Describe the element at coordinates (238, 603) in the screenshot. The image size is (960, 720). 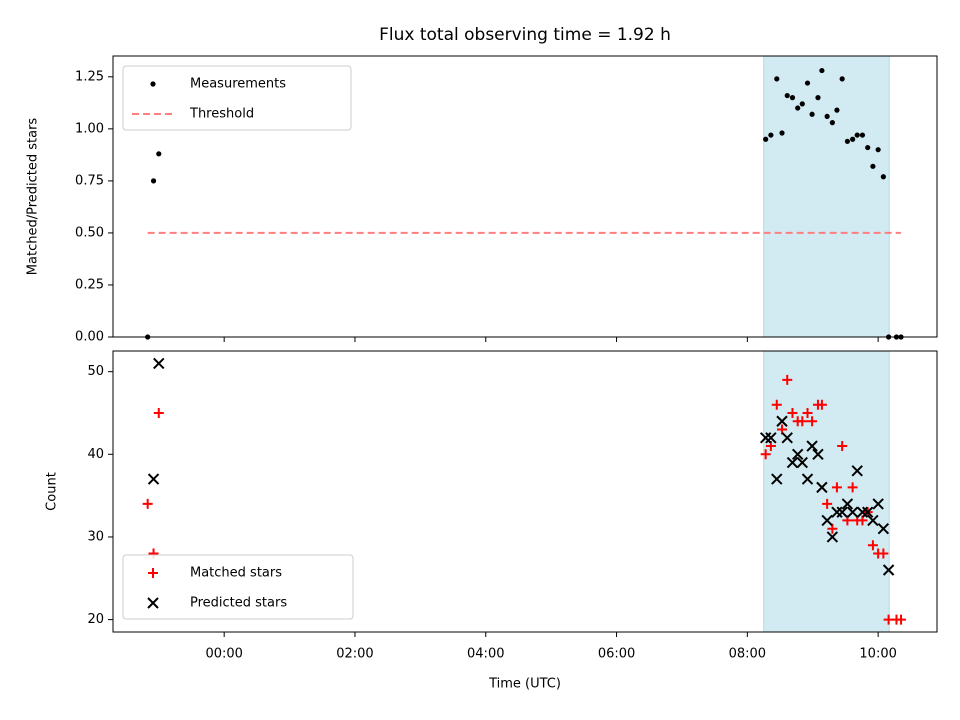
I see `legend-label: Predicted stars` at that location.